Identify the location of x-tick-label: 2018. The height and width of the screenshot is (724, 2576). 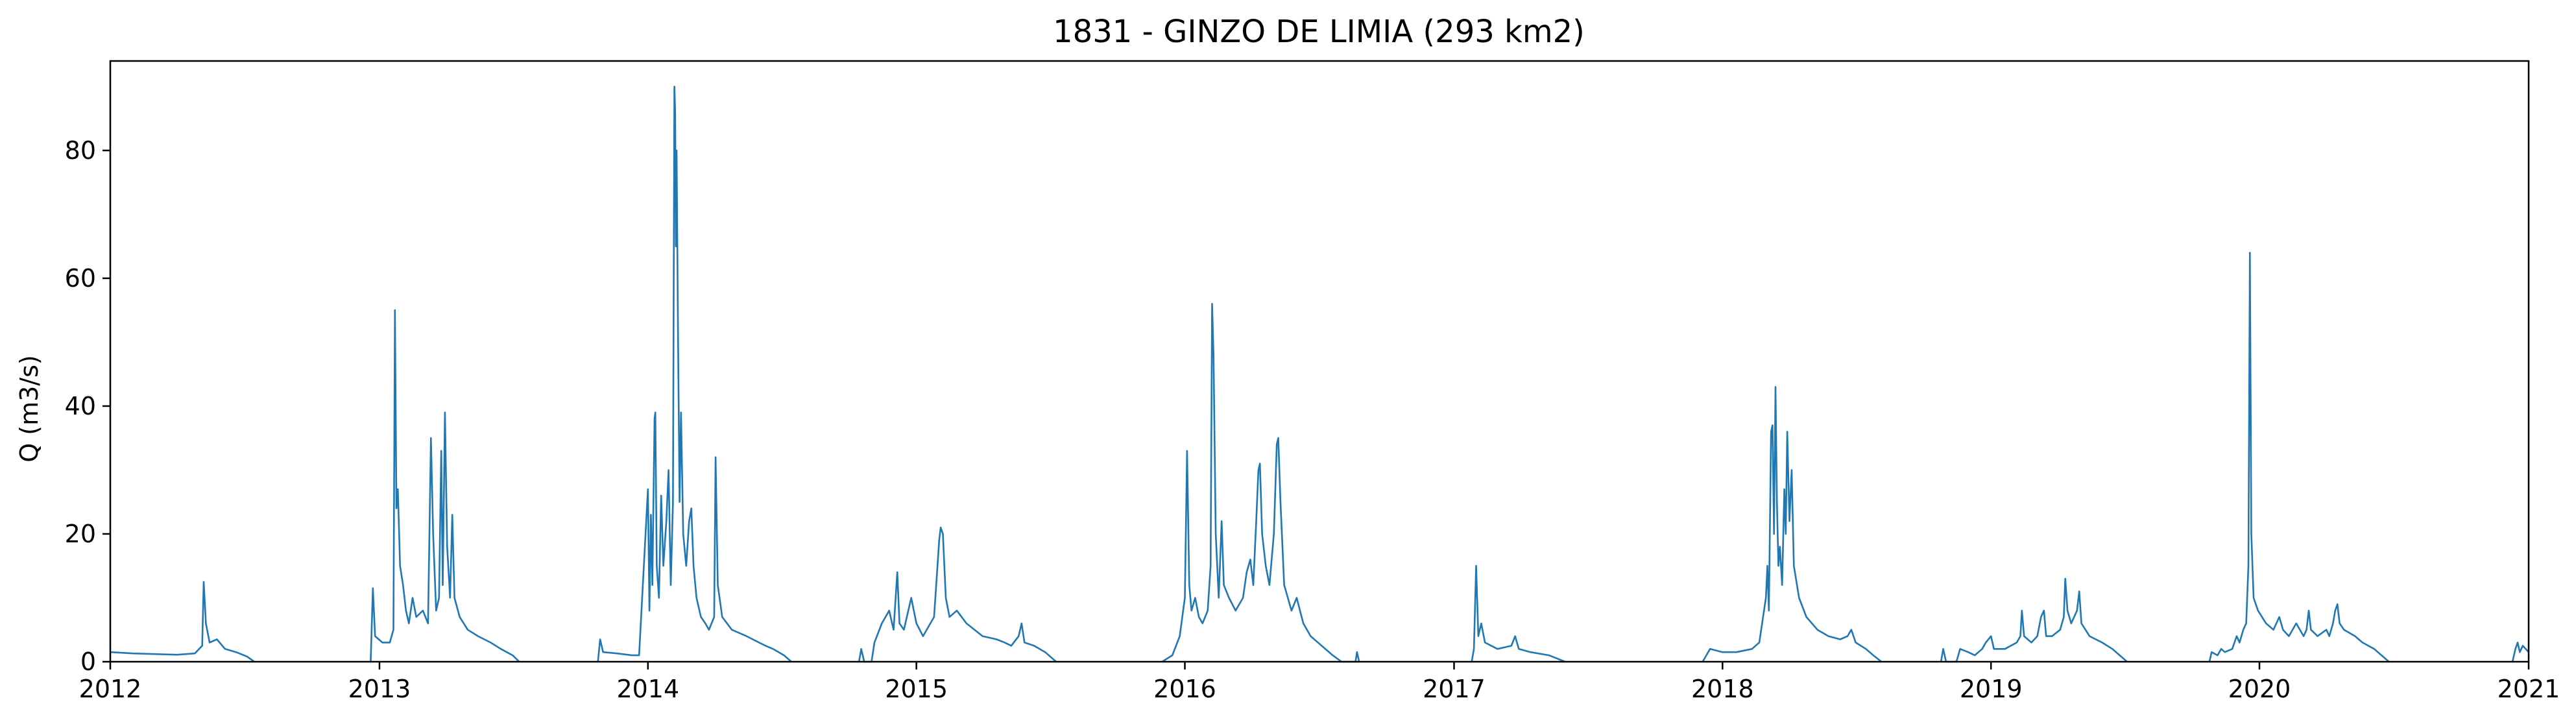
(1722, 689).